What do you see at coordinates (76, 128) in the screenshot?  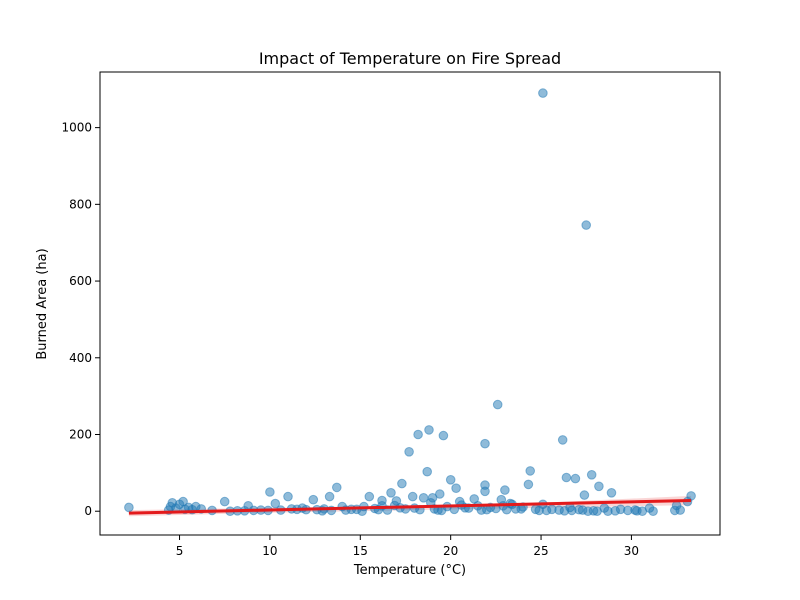 I see `y-tick-label: 1000` at bounding box center [76, 128].